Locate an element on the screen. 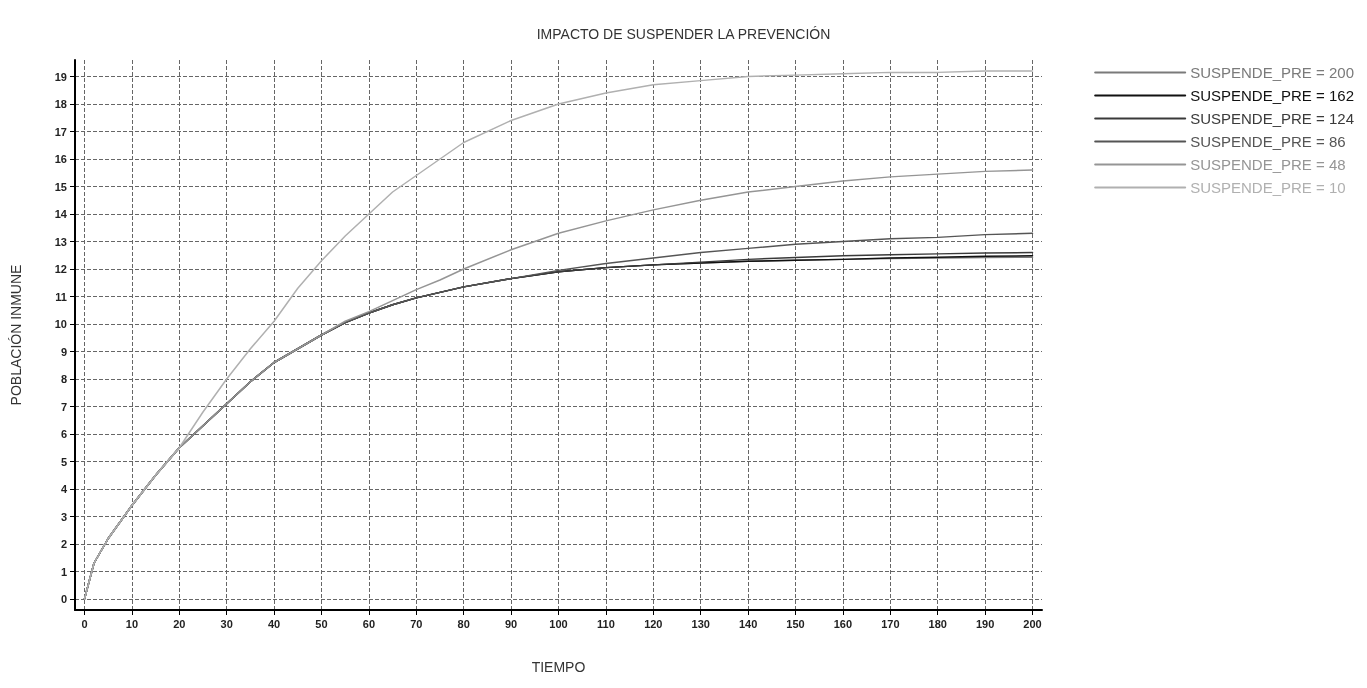  x-tick-label: 90 is located at coordinates (511, 623).